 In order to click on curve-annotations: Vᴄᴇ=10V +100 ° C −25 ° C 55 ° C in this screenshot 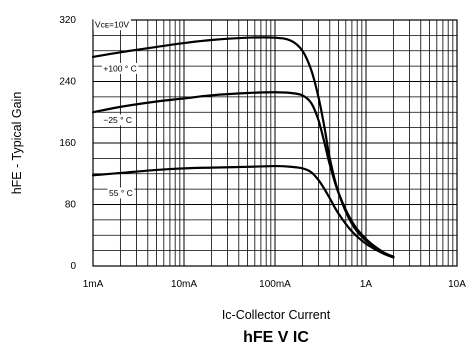, I will do `click(116, 109)`.